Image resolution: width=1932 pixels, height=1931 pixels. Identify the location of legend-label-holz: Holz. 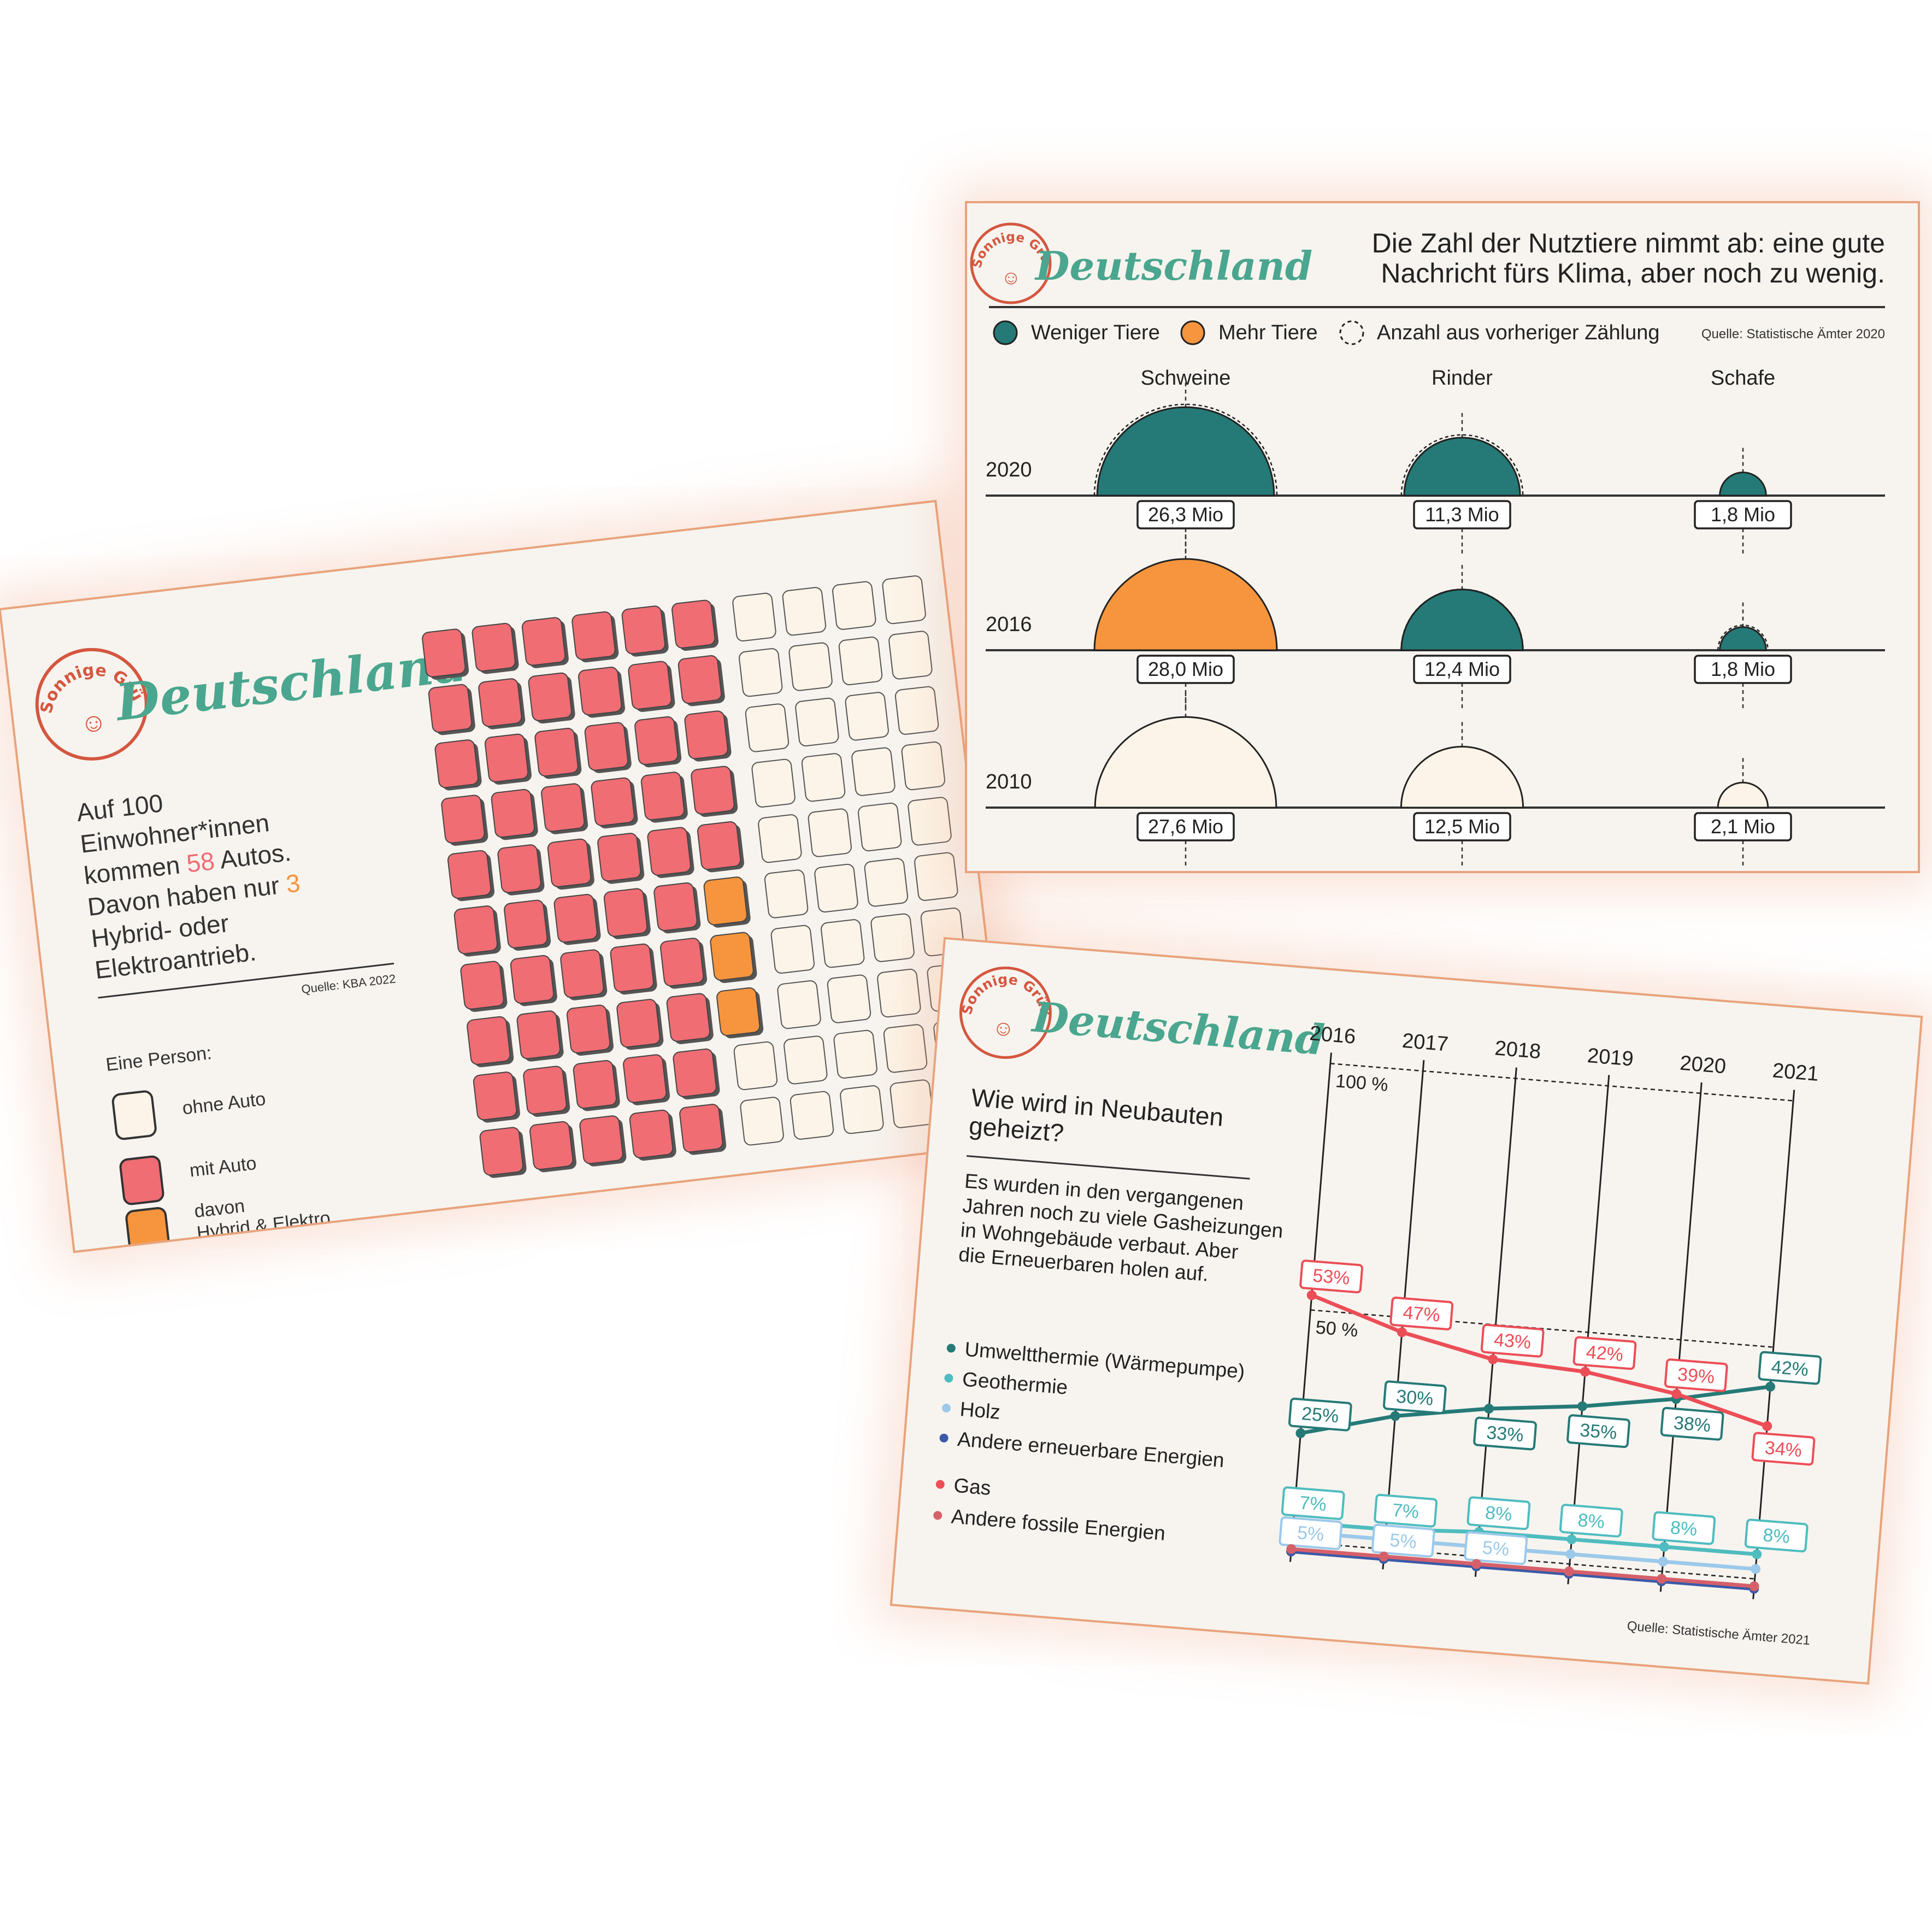
(980, 1410).